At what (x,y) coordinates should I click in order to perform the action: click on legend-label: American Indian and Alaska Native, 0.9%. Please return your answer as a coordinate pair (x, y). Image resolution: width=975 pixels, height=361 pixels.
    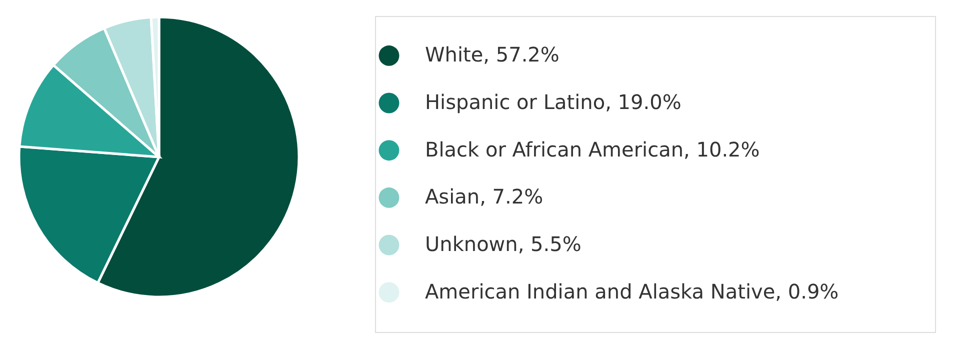
    Looking at the image, I should click on (632, 291).